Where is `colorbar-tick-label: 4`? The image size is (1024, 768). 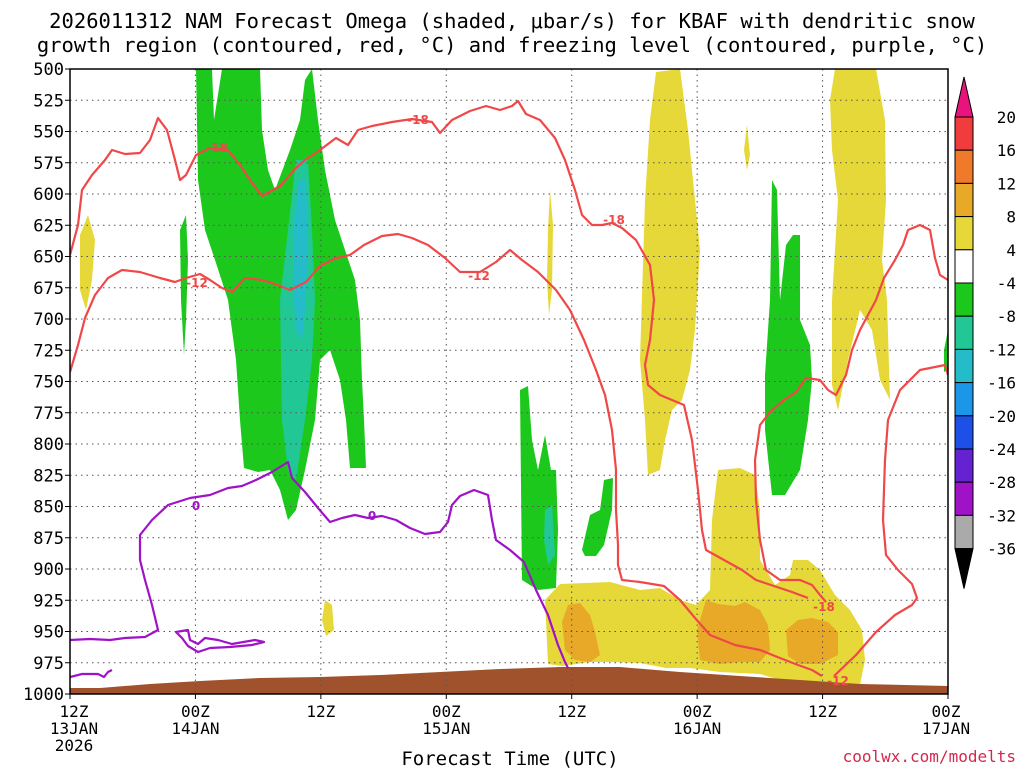 colorbar-tick-label: 4 is located at coordinates (1011, 250).